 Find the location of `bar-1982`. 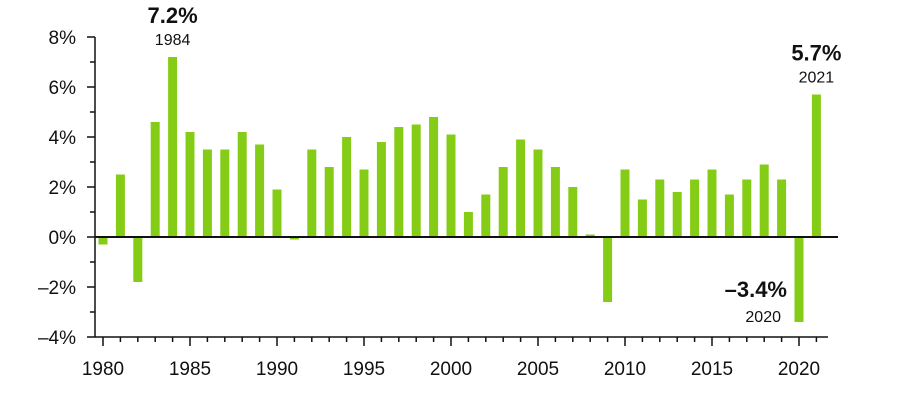

bar-1982 is located at coordinates (138, 259).